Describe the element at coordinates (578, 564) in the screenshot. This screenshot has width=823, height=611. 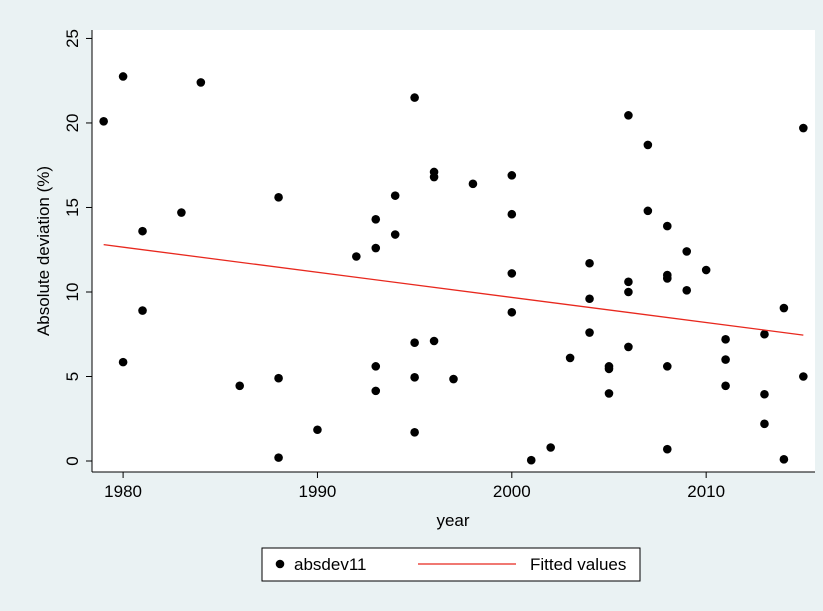
I see `legend-label: Fitted values` at that location.